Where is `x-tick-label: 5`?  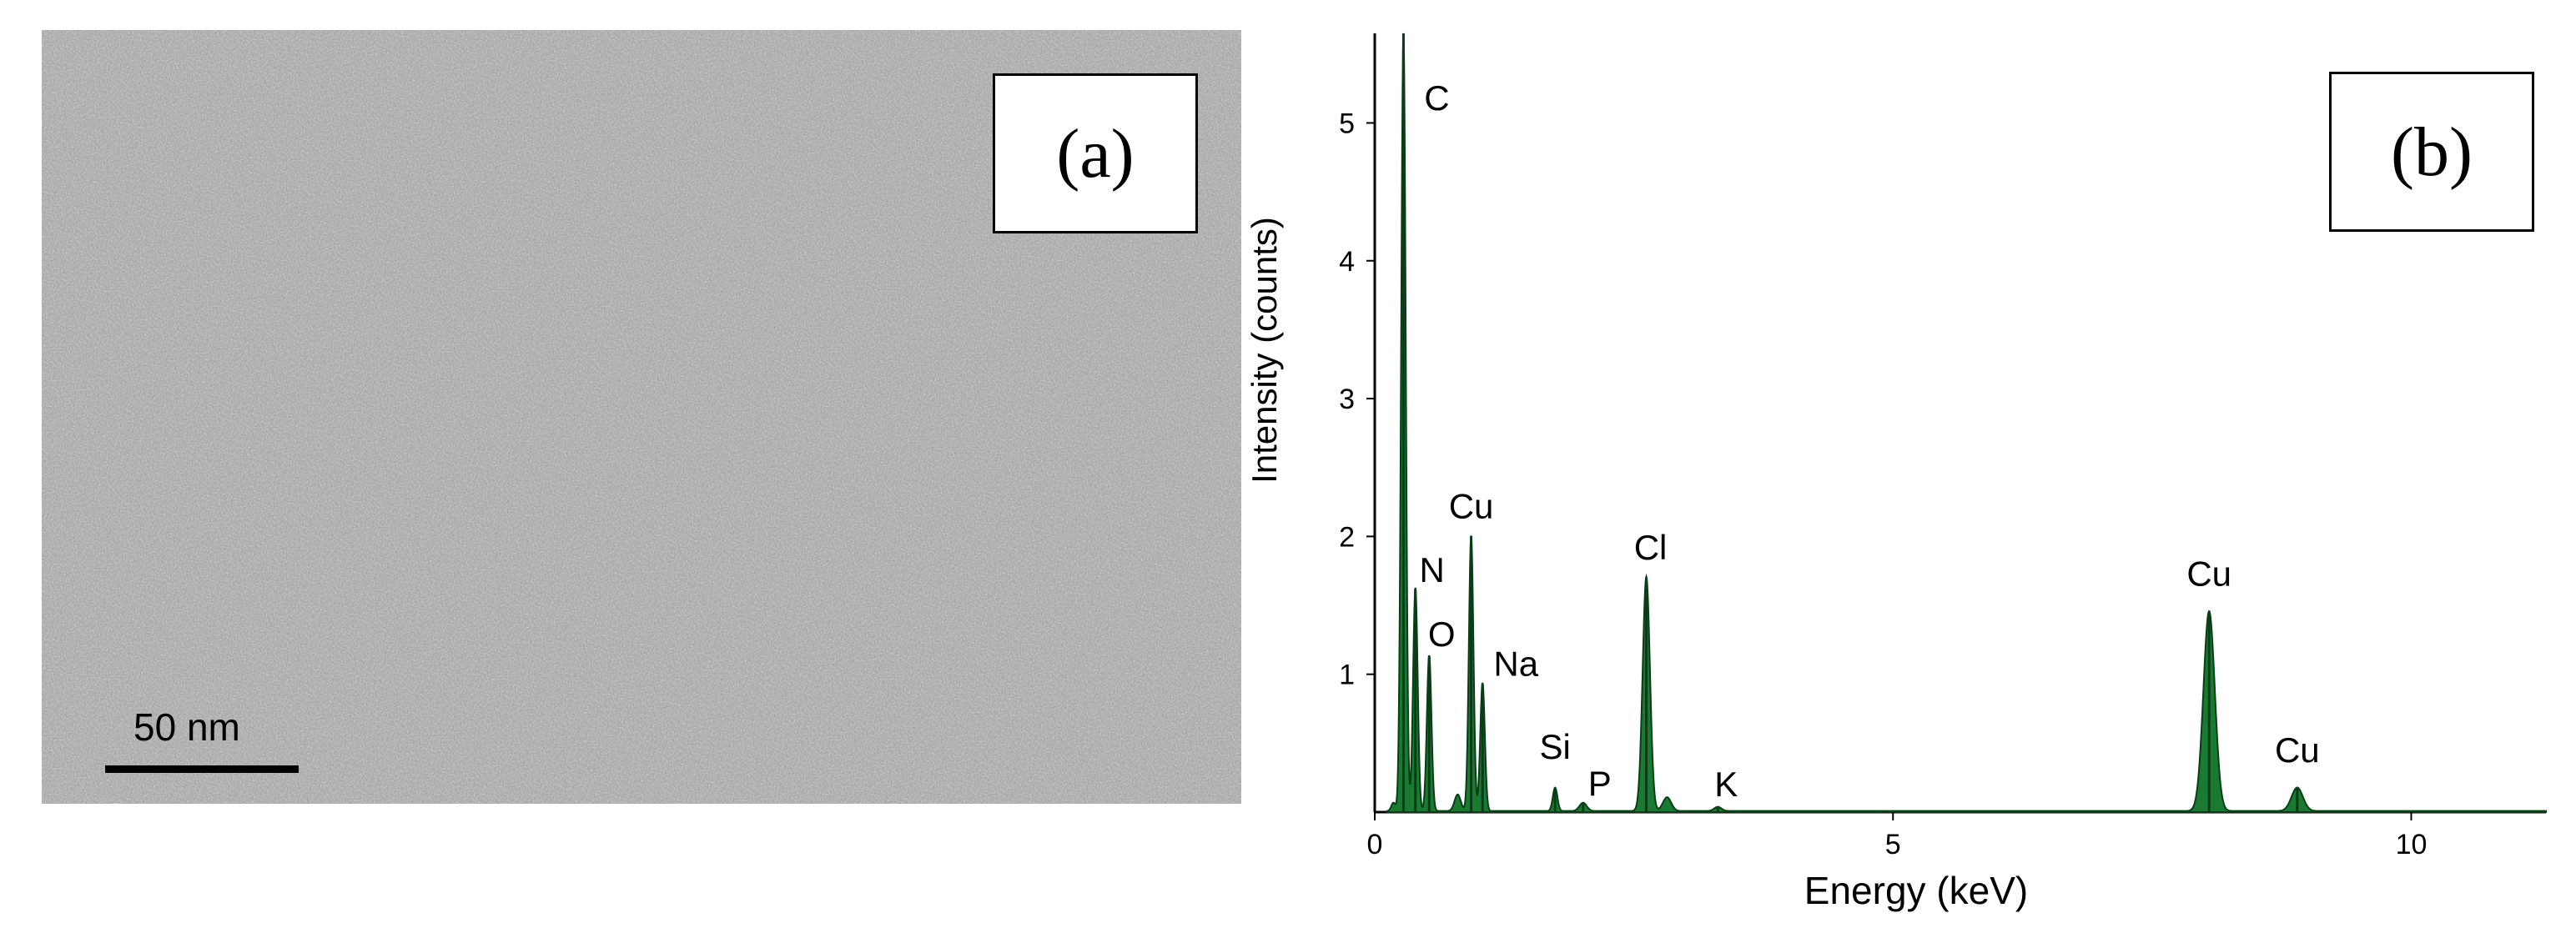
x-tick-label: 5 is located at coordinates (1893, 844).